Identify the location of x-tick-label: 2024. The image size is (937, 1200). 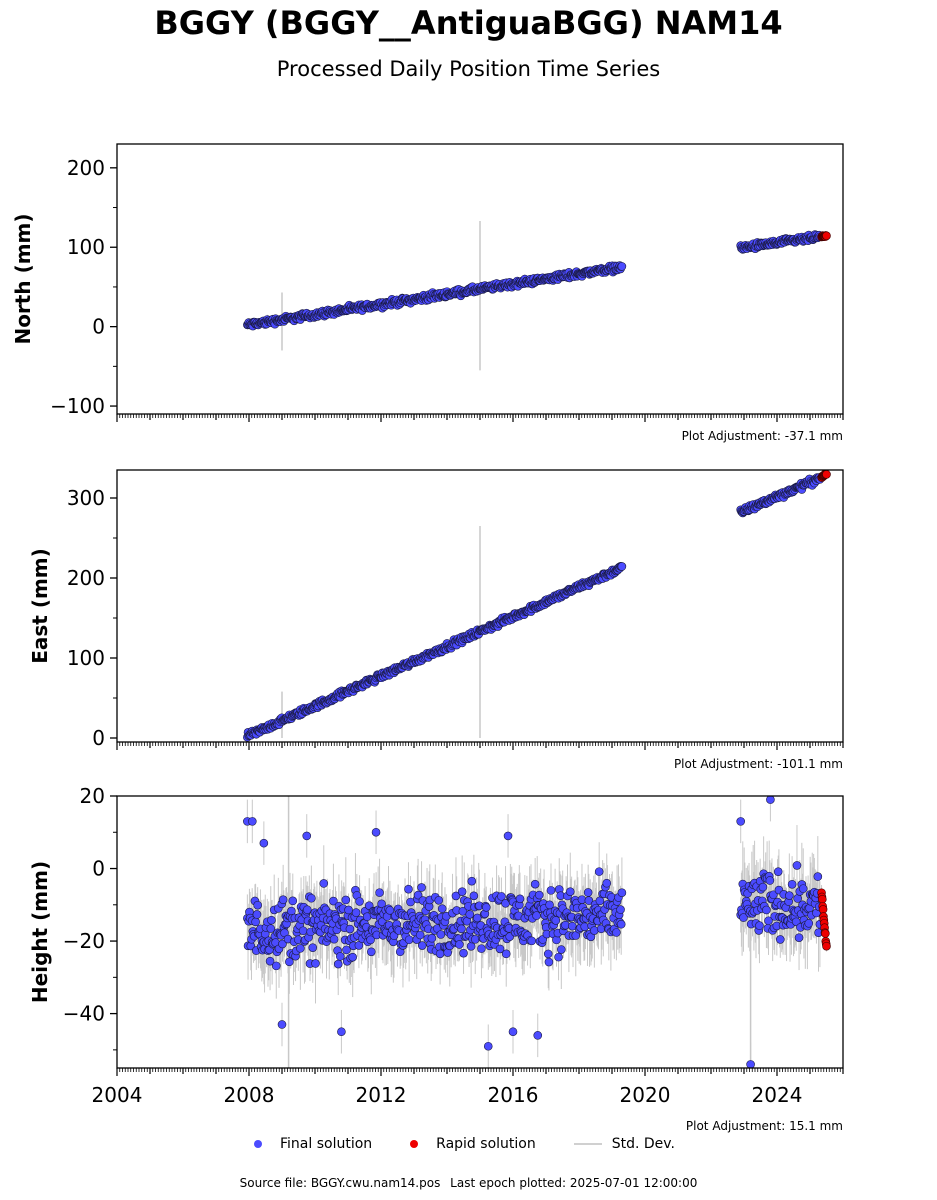
(777, 1095).